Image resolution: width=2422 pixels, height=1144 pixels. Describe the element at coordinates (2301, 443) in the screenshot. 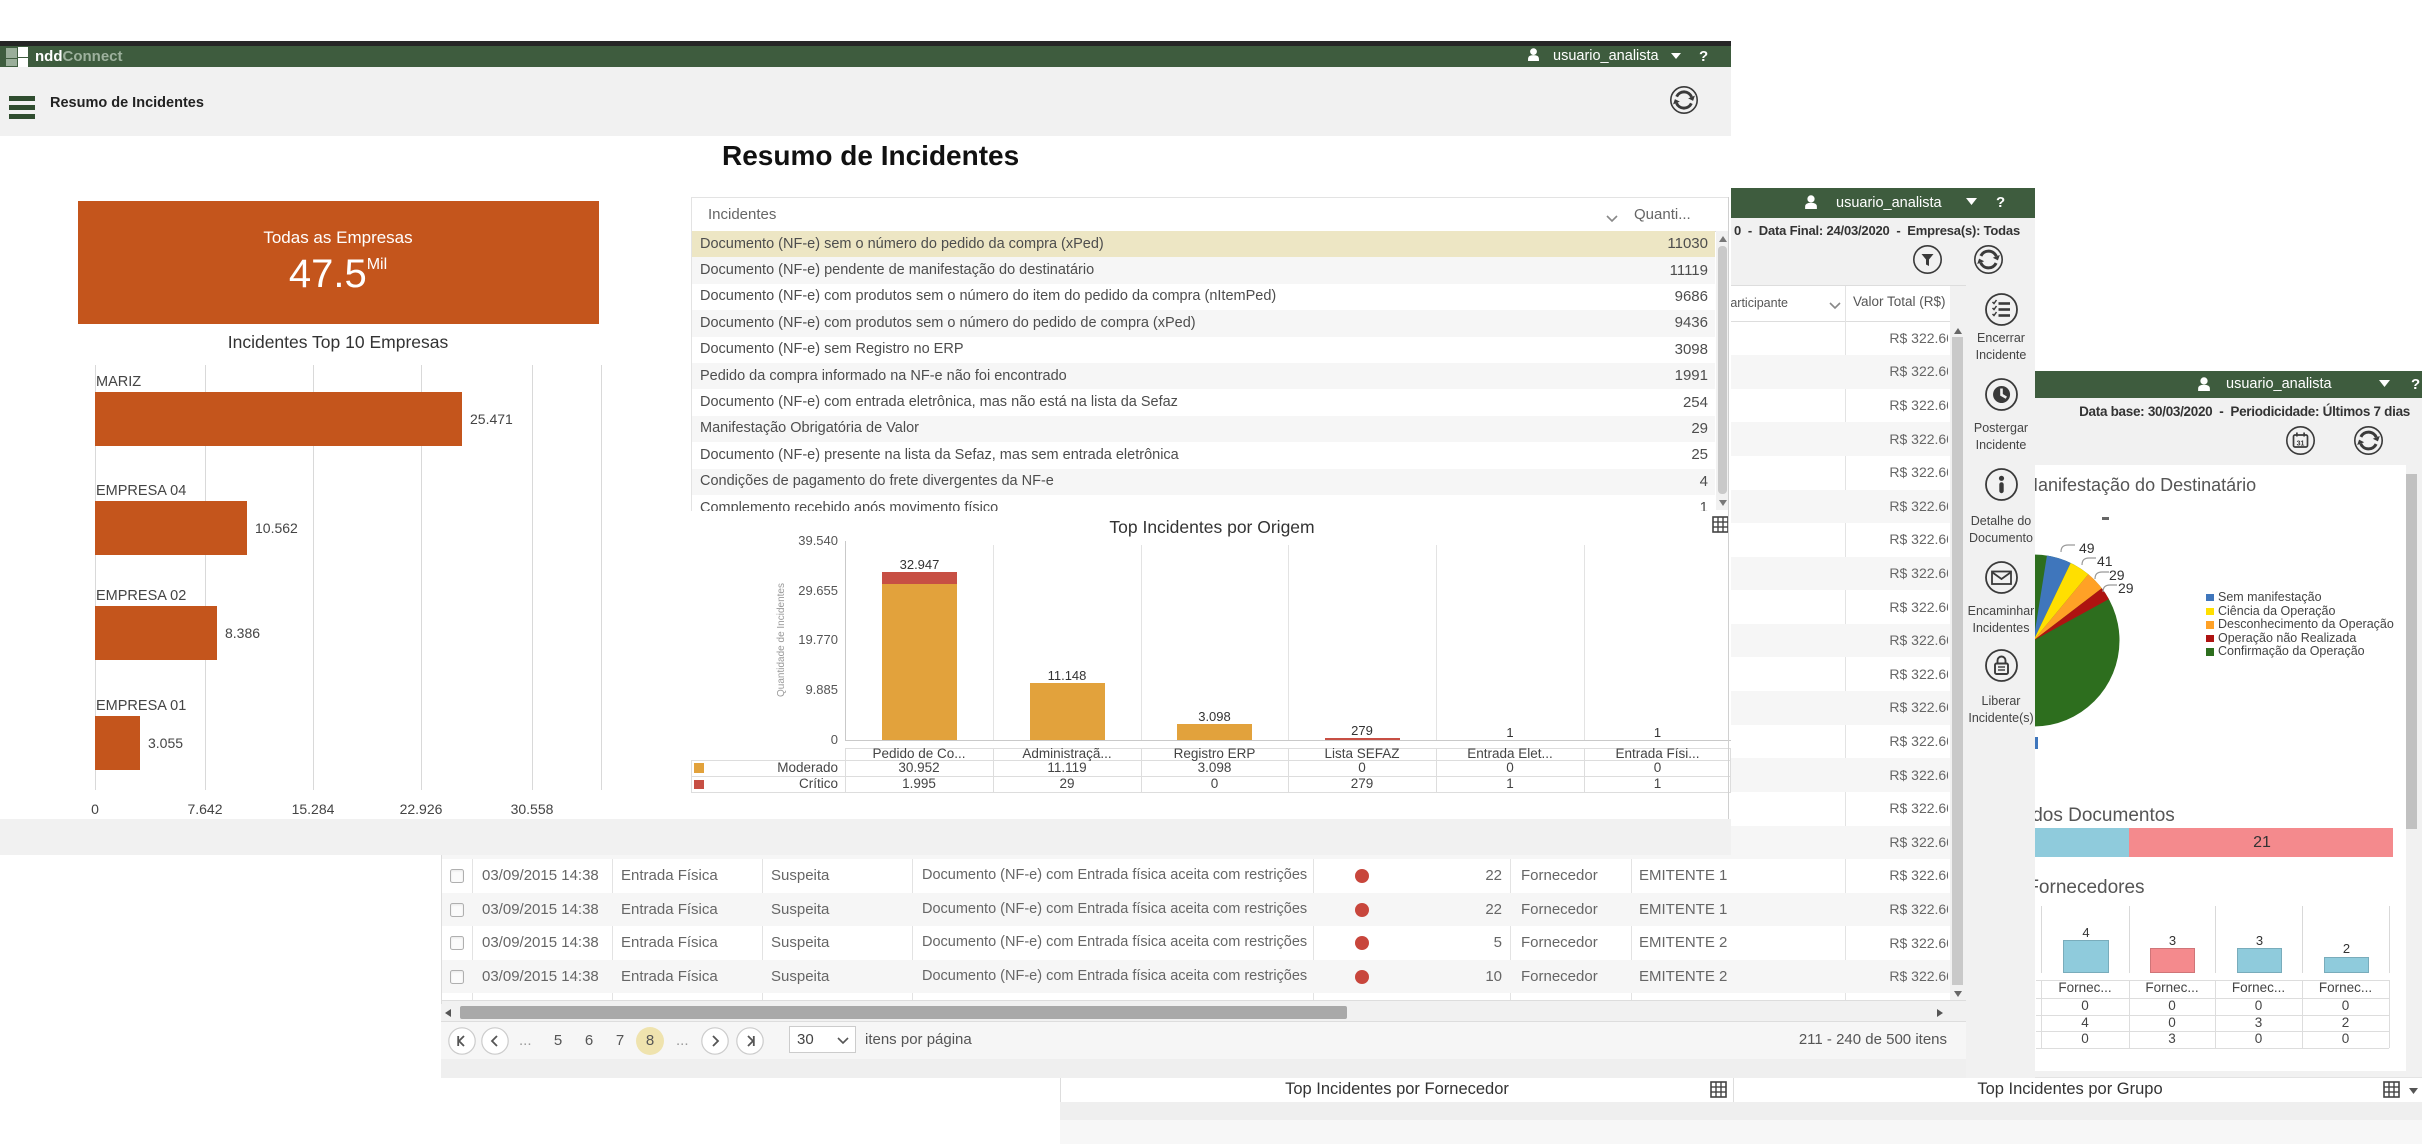

I see `svg-text: 31` at that location.